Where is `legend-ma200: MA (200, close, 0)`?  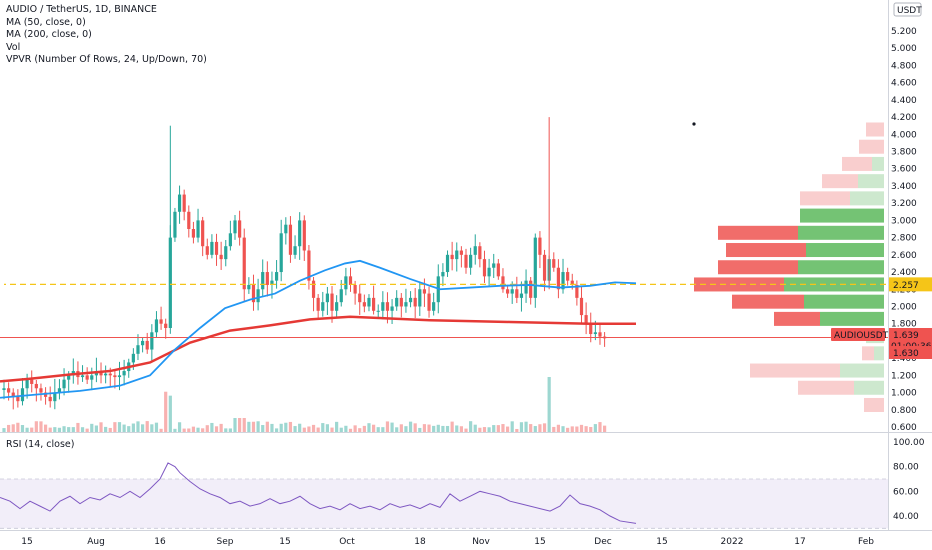 legend-ma200: MA (200, close, 0) is located at coordinates (49, 34).